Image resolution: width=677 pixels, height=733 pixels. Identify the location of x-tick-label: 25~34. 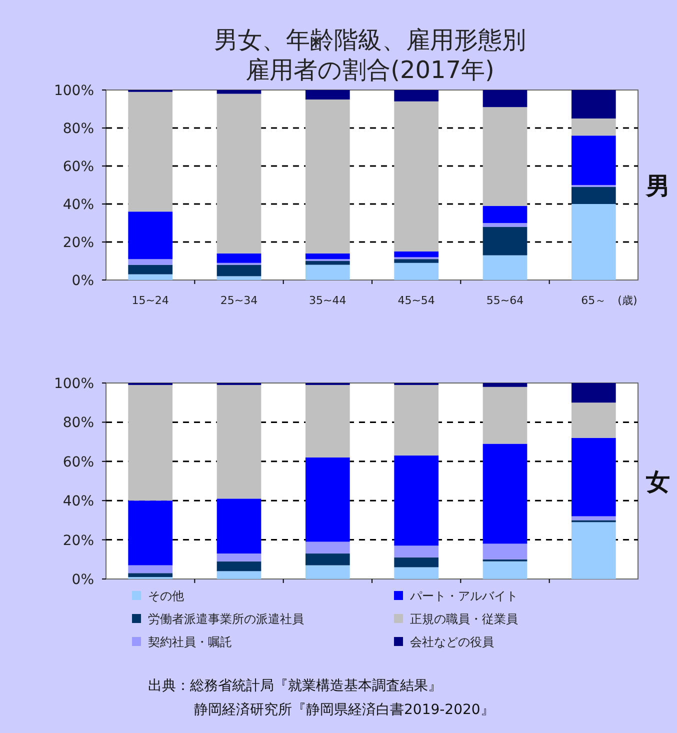
(239, 300).